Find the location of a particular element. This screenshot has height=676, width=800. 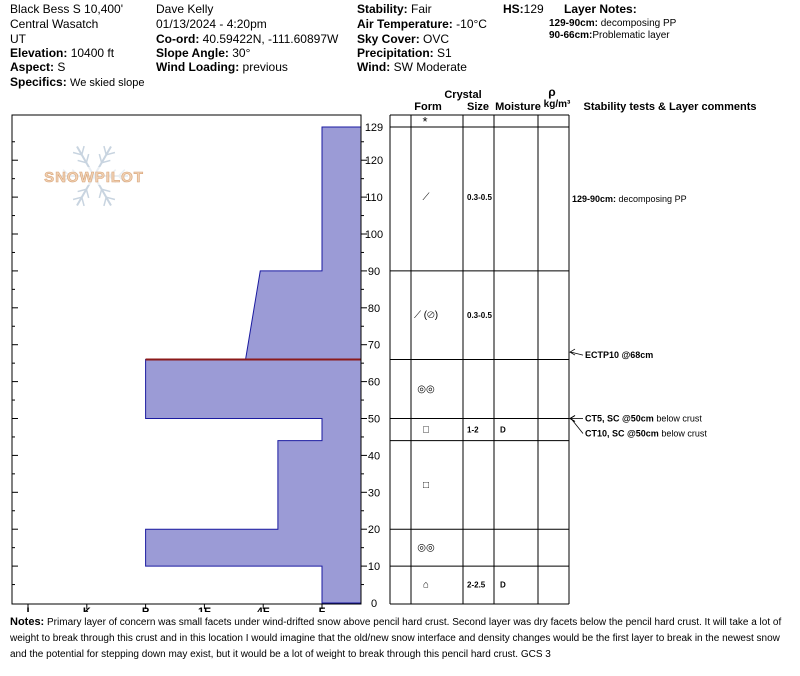

stability-test: CT10, SC @50cm below crust is located at coordinates (646, 434).